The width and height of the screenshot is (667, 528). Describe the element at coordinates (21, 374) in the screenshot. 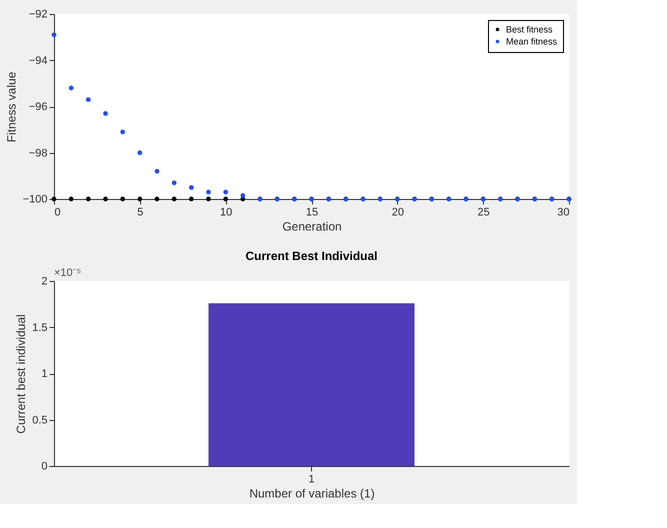

I see `y-axis-title: Current best individual` at that location.